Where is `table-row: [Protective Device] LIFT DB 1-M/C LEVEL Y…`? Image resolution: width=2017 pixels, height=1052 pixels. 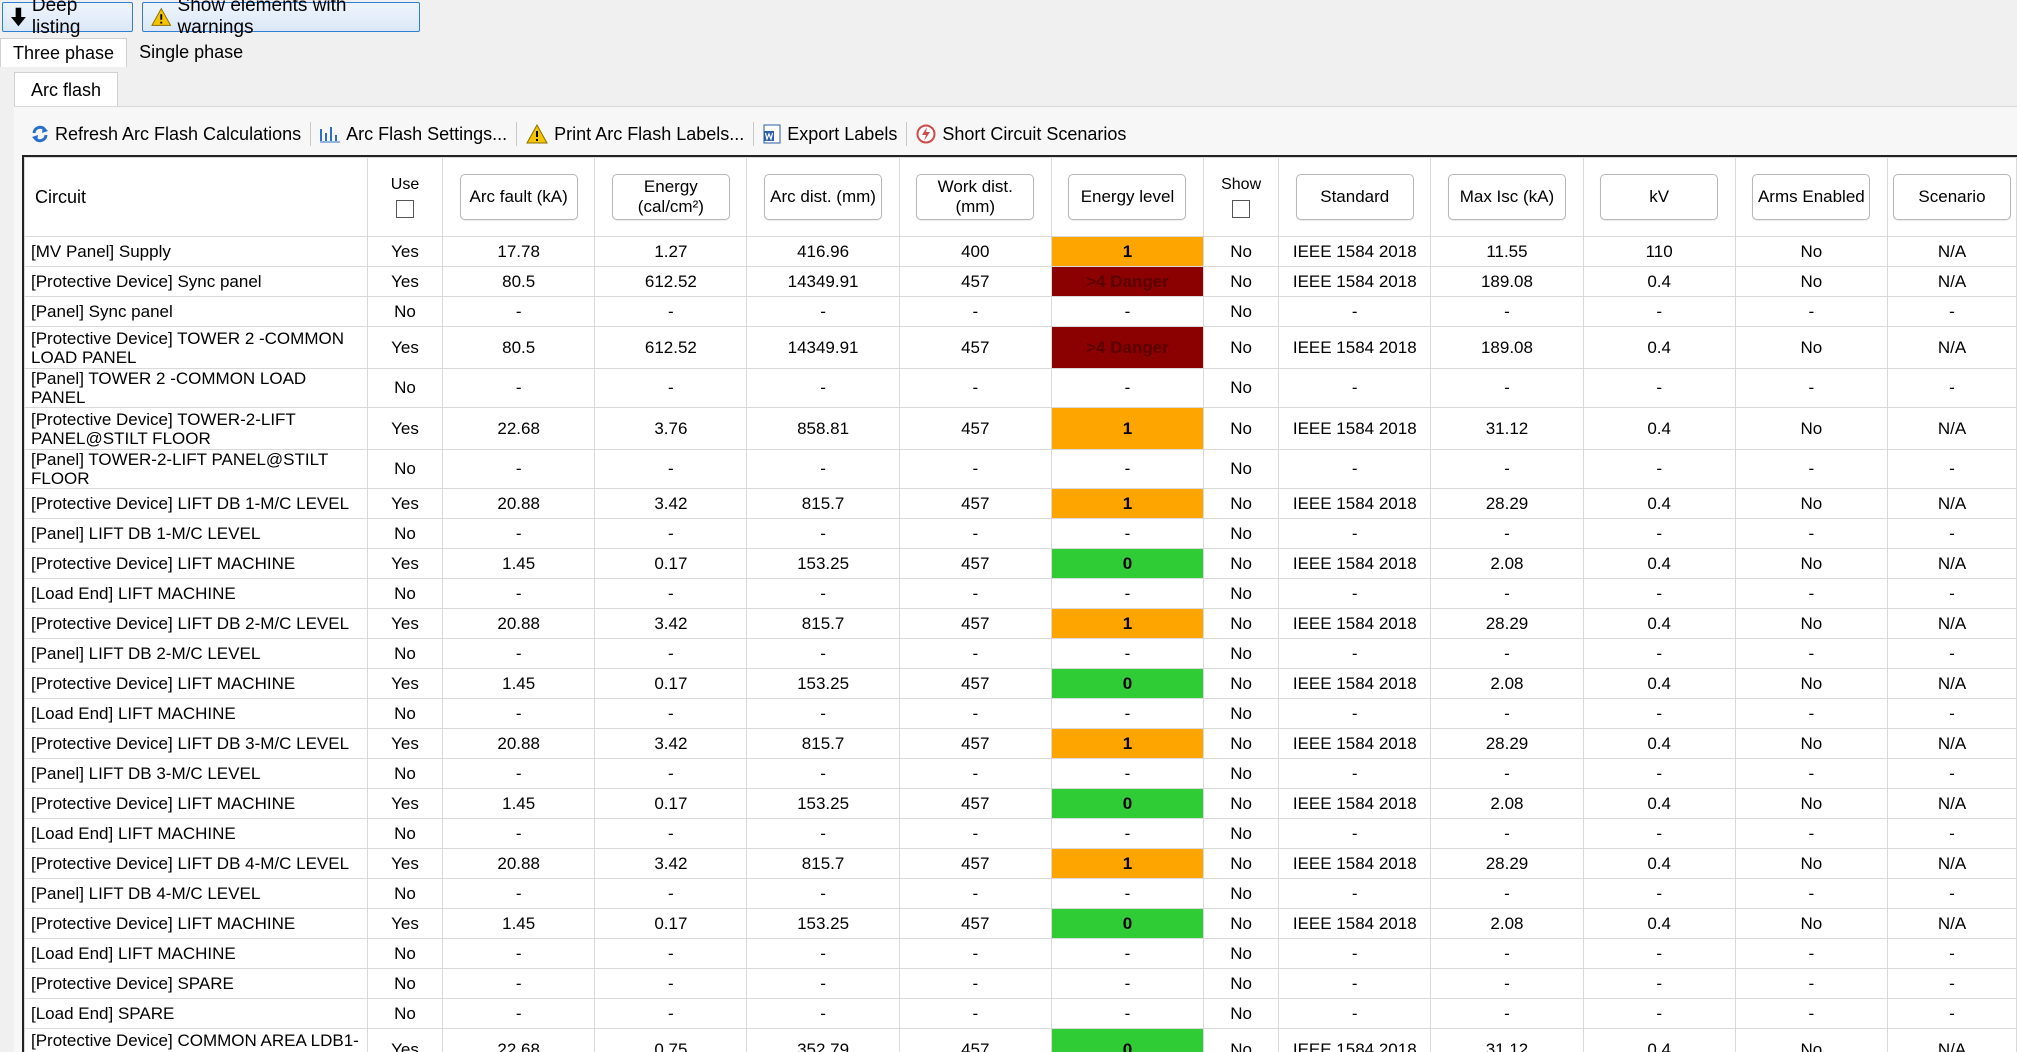 table-row: [Protective Device] LIFT DB 1-M/C LEVEL Y… is located at coordinates (1020, 503).